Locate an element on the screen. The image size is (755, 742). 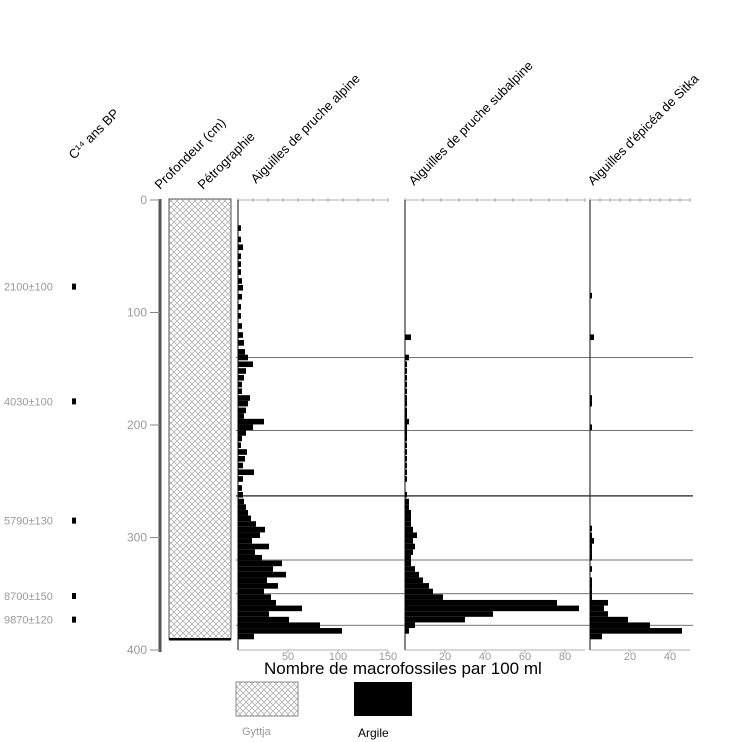
c14-date-label: 9870±120 is located at coordinates (28, 621).